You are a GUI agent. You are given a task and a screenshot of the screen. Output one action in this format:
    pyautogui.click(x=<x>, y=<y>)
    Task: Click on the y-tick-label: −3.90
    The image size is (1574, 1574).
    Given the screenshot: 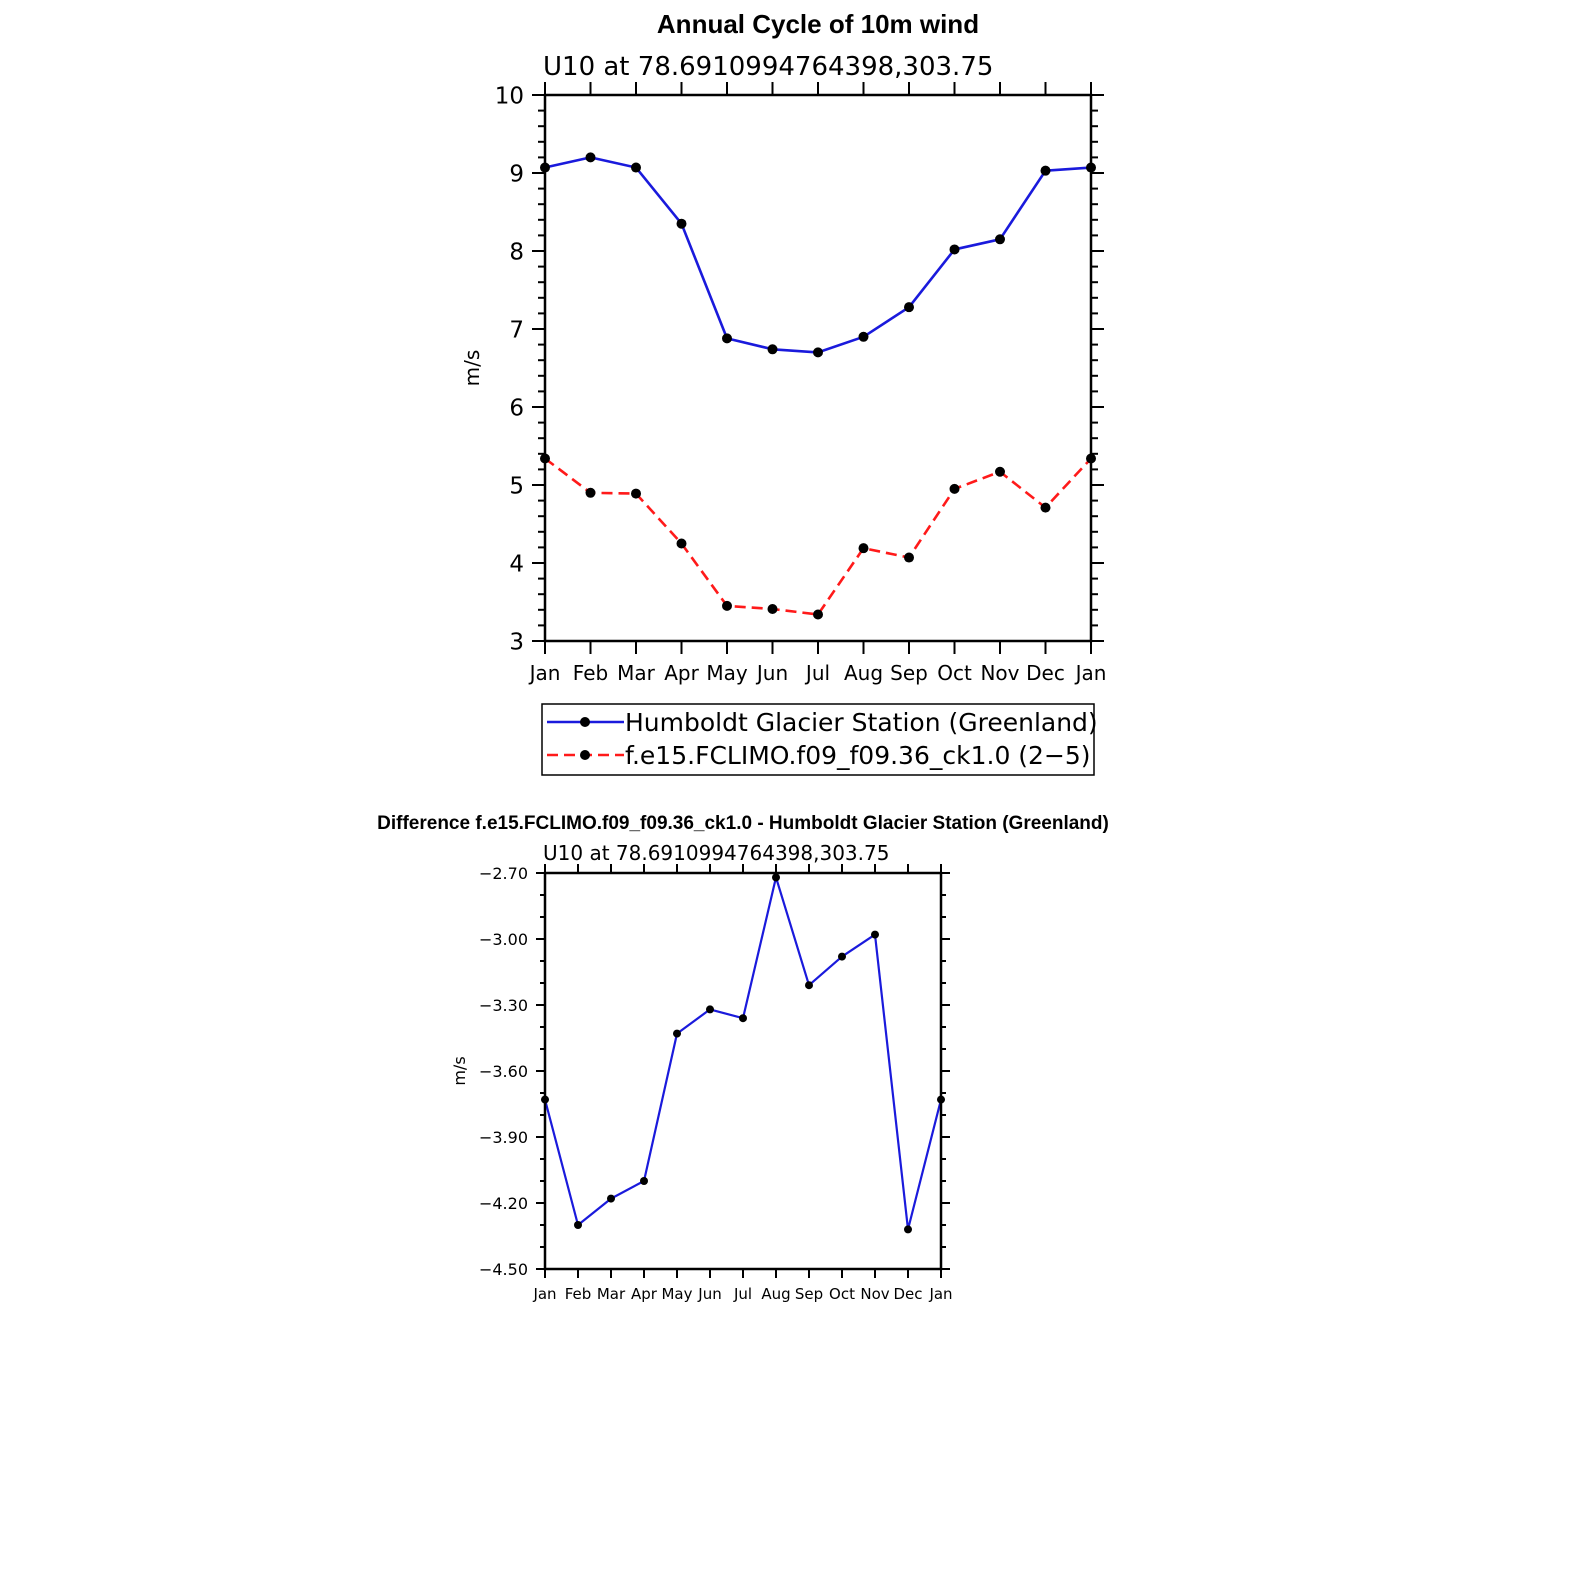 What is the action you would take?
    pyautogui.click(x=503, y=1137)
    